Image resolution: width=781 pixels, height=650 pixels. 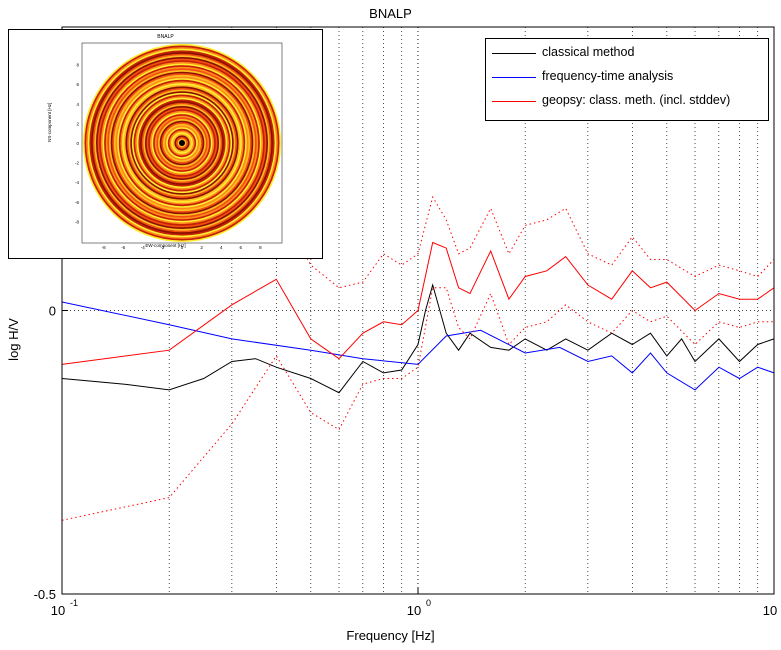 I want to click on inset-x-tick: -8, so click(x=104, y=247).